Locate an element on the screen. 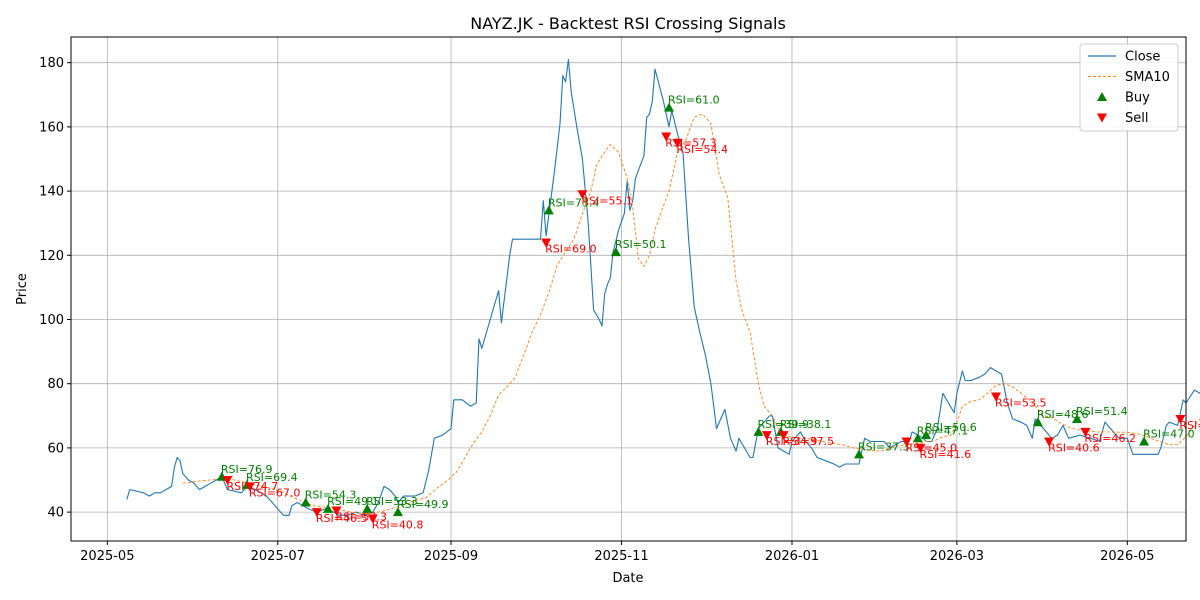 The width and height of the screenshot is (1200, 600). sell-signal-label: RSI=41.6 is located at coordinates (946, 454).